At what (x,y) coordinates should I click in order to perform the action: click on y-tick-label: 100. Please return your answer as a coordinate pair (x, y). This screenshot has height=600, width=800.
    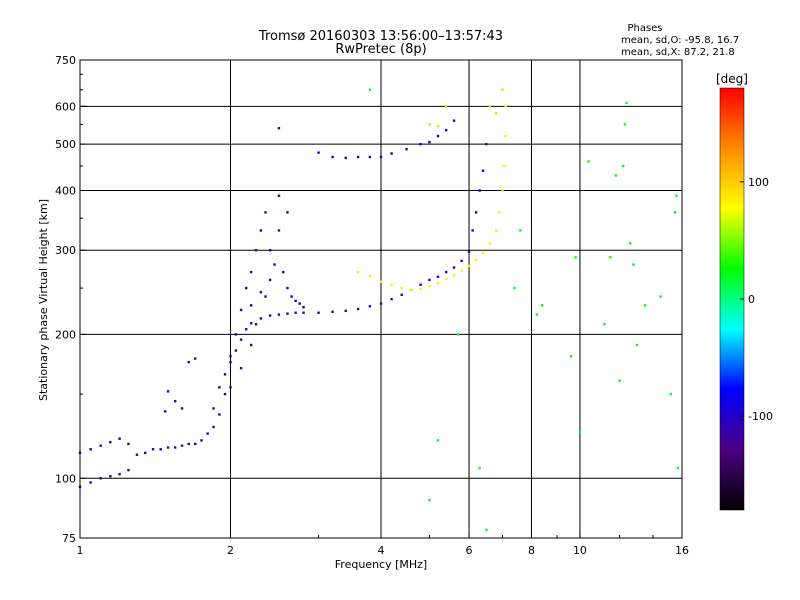
    Looking at the image, I should click on (65, 478).